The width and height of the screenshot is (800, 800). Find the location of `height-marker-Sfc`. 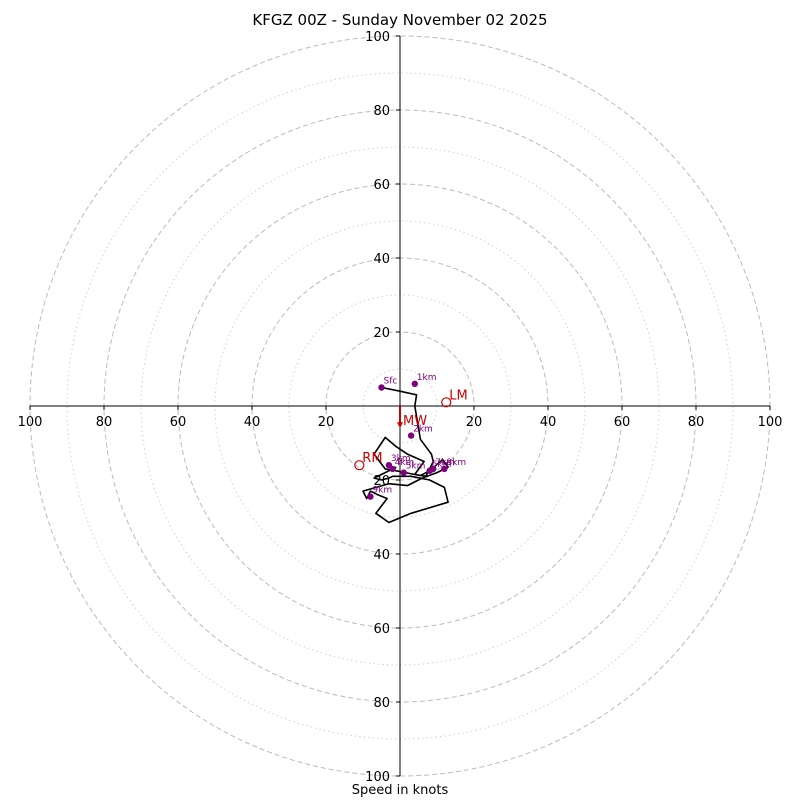

height-marker-Sfc is located at coordinates (381, 387).